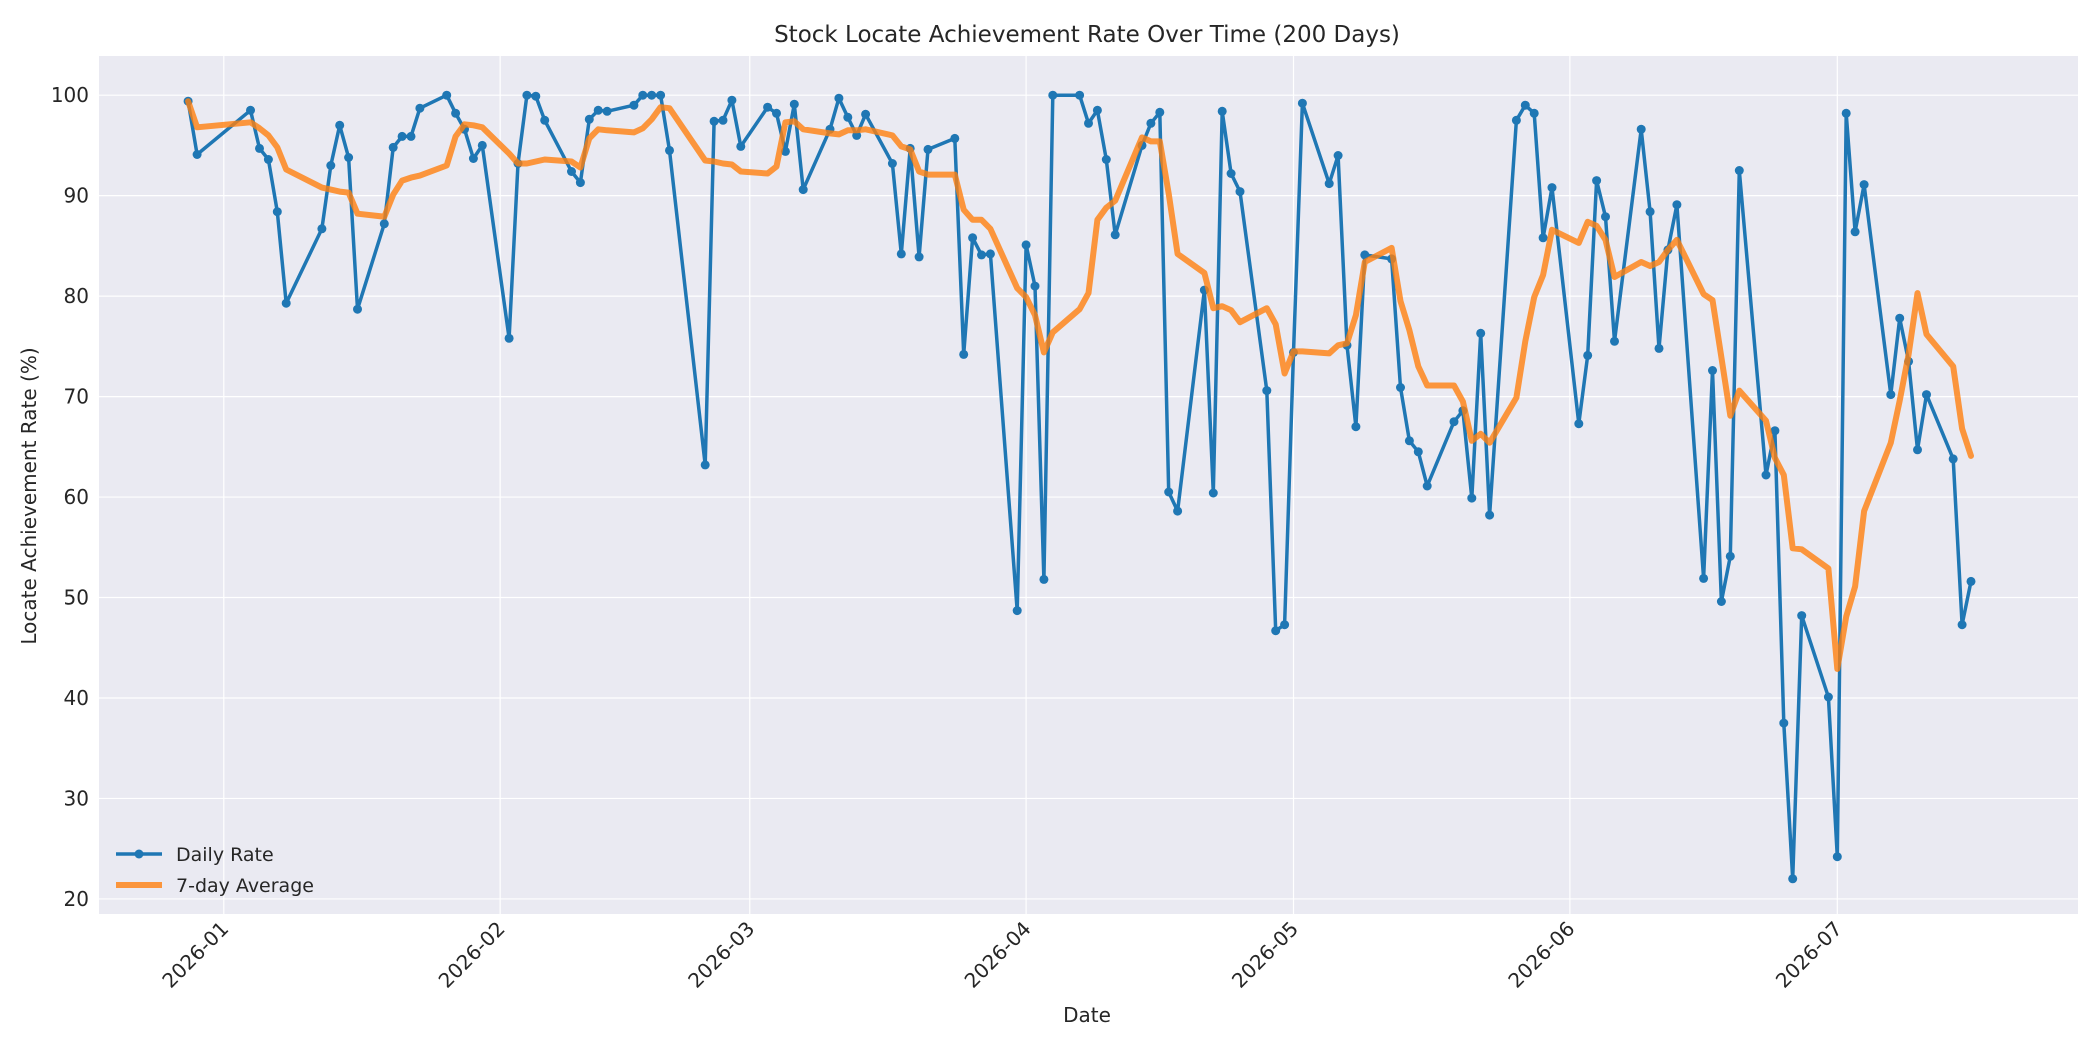  I want to click on y-tick-label: 60, so click(76, 497).